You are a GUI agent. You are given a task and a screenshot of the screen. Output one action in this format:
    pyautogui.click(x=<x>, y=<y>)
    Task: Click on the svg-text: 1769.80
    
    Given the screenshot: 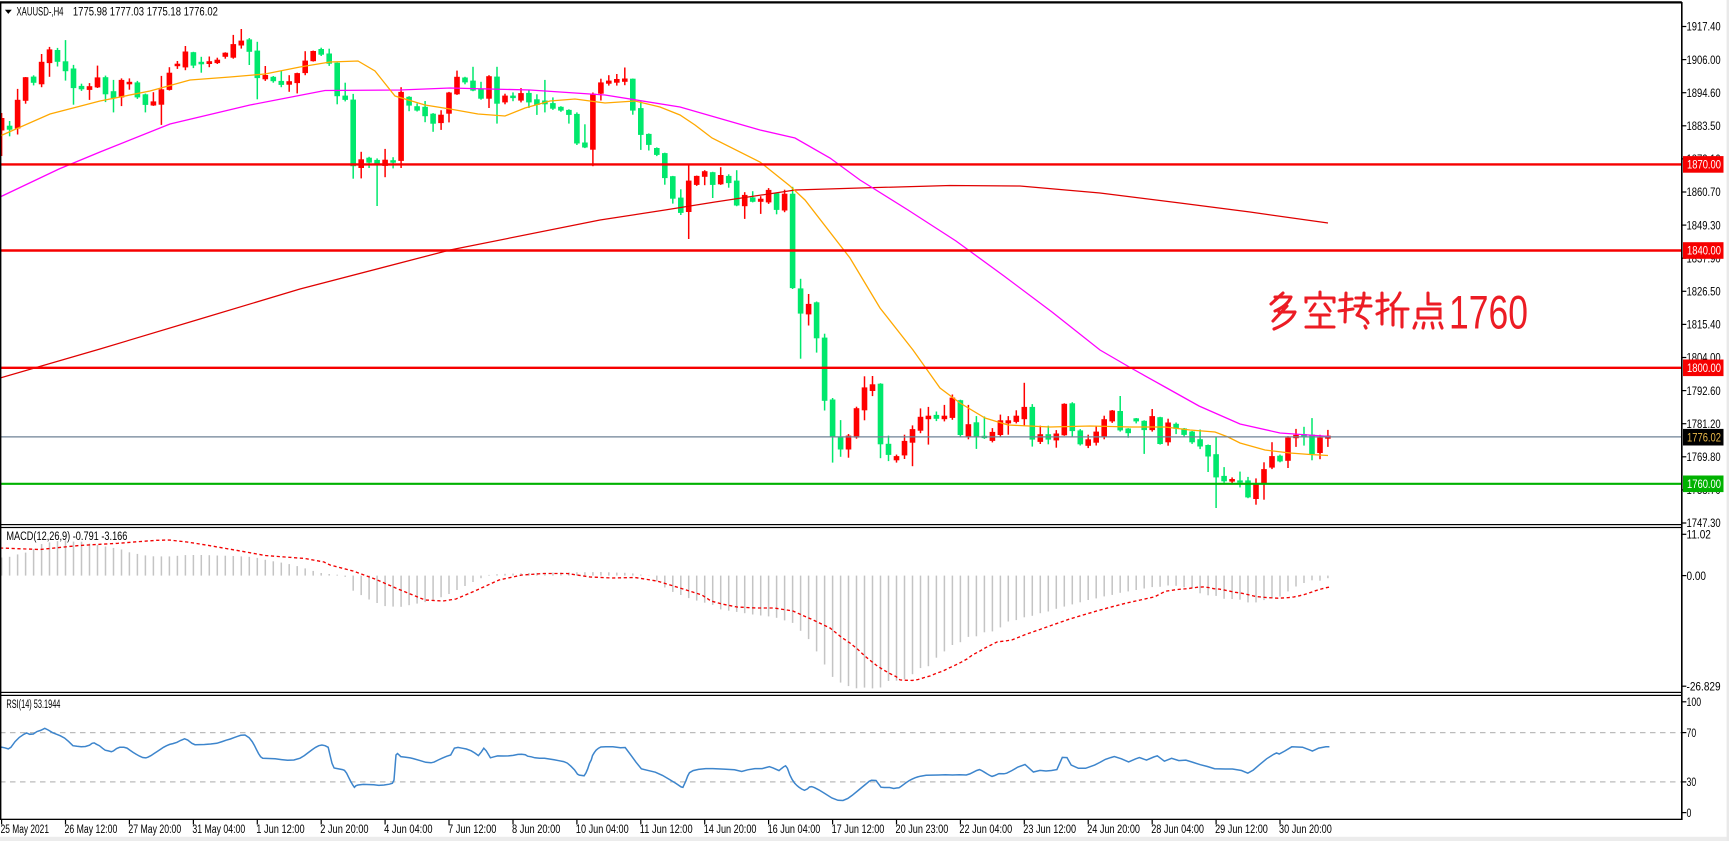 What is the action you would take?
    pyautogui.click(x=1704, y=458)
    